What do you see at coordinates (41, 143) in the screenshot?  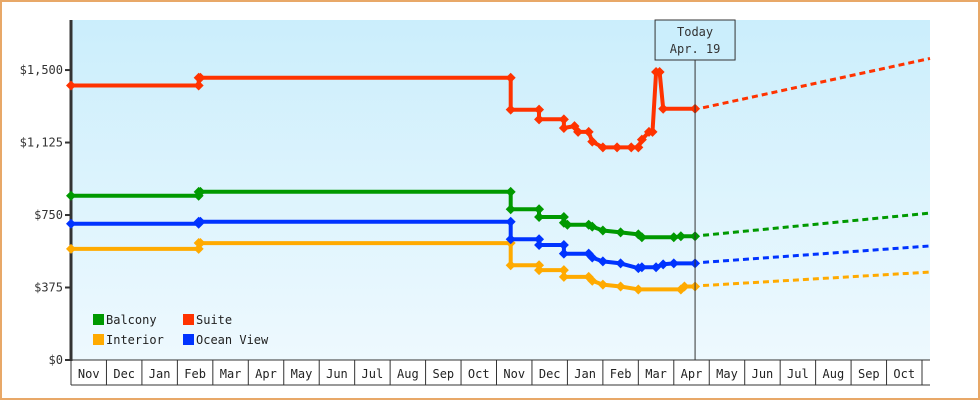 I see `y-tick-label: $1,125` at bounding box center [41, 143].